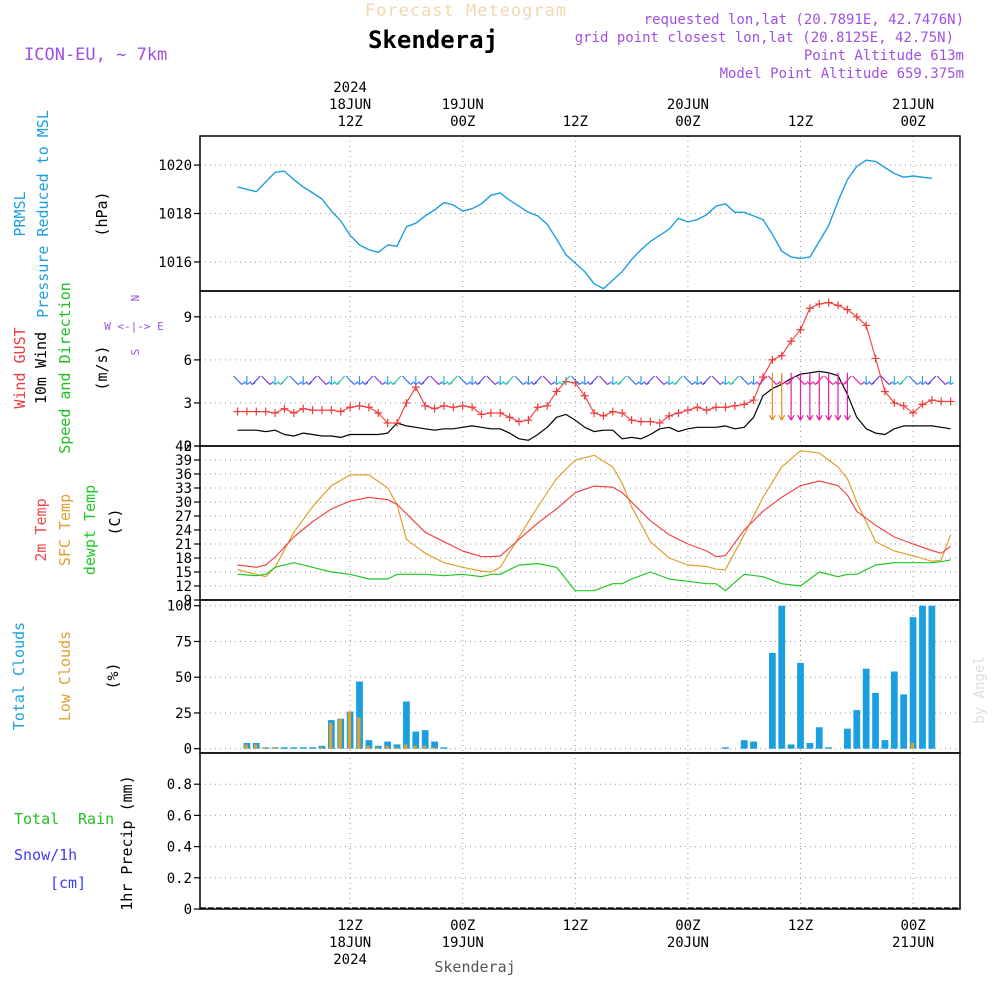 The image size is (1000, 1000). I want to click on bottom-time-label: 20JUN, so click(688, 943).